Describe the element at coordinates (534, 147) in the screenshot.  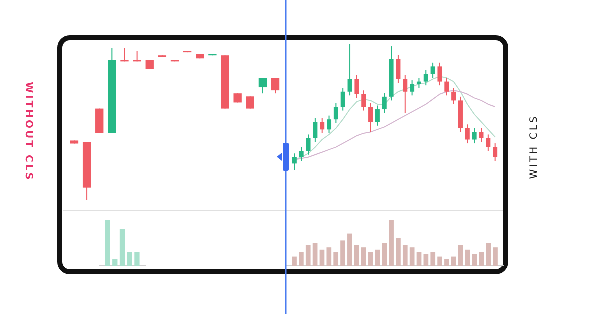
I see `y2-axis-title: WITH CLS` at that location.